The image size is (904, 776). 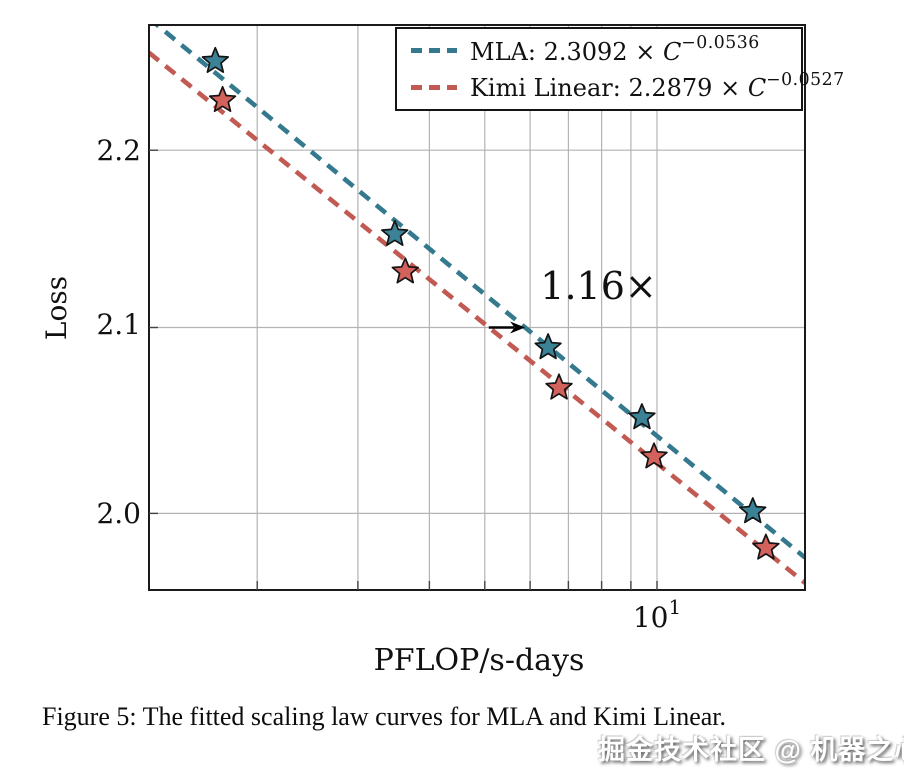 I want to click on y-tick-label-2_1: 2.1, so click(x=118, y=324).